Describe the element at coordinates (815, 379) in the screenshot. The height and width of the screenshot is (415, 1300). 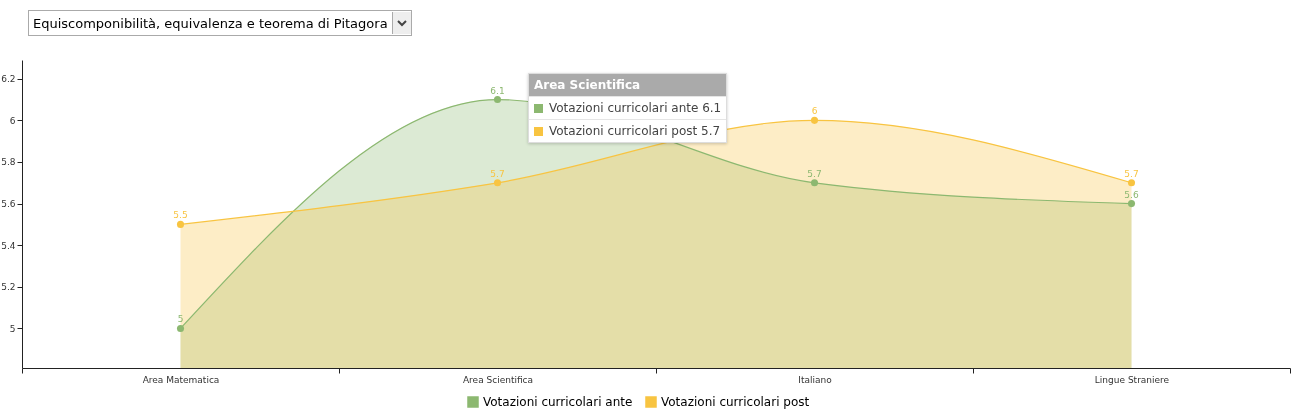
I see `x-tick-label: Italiano` at that location.